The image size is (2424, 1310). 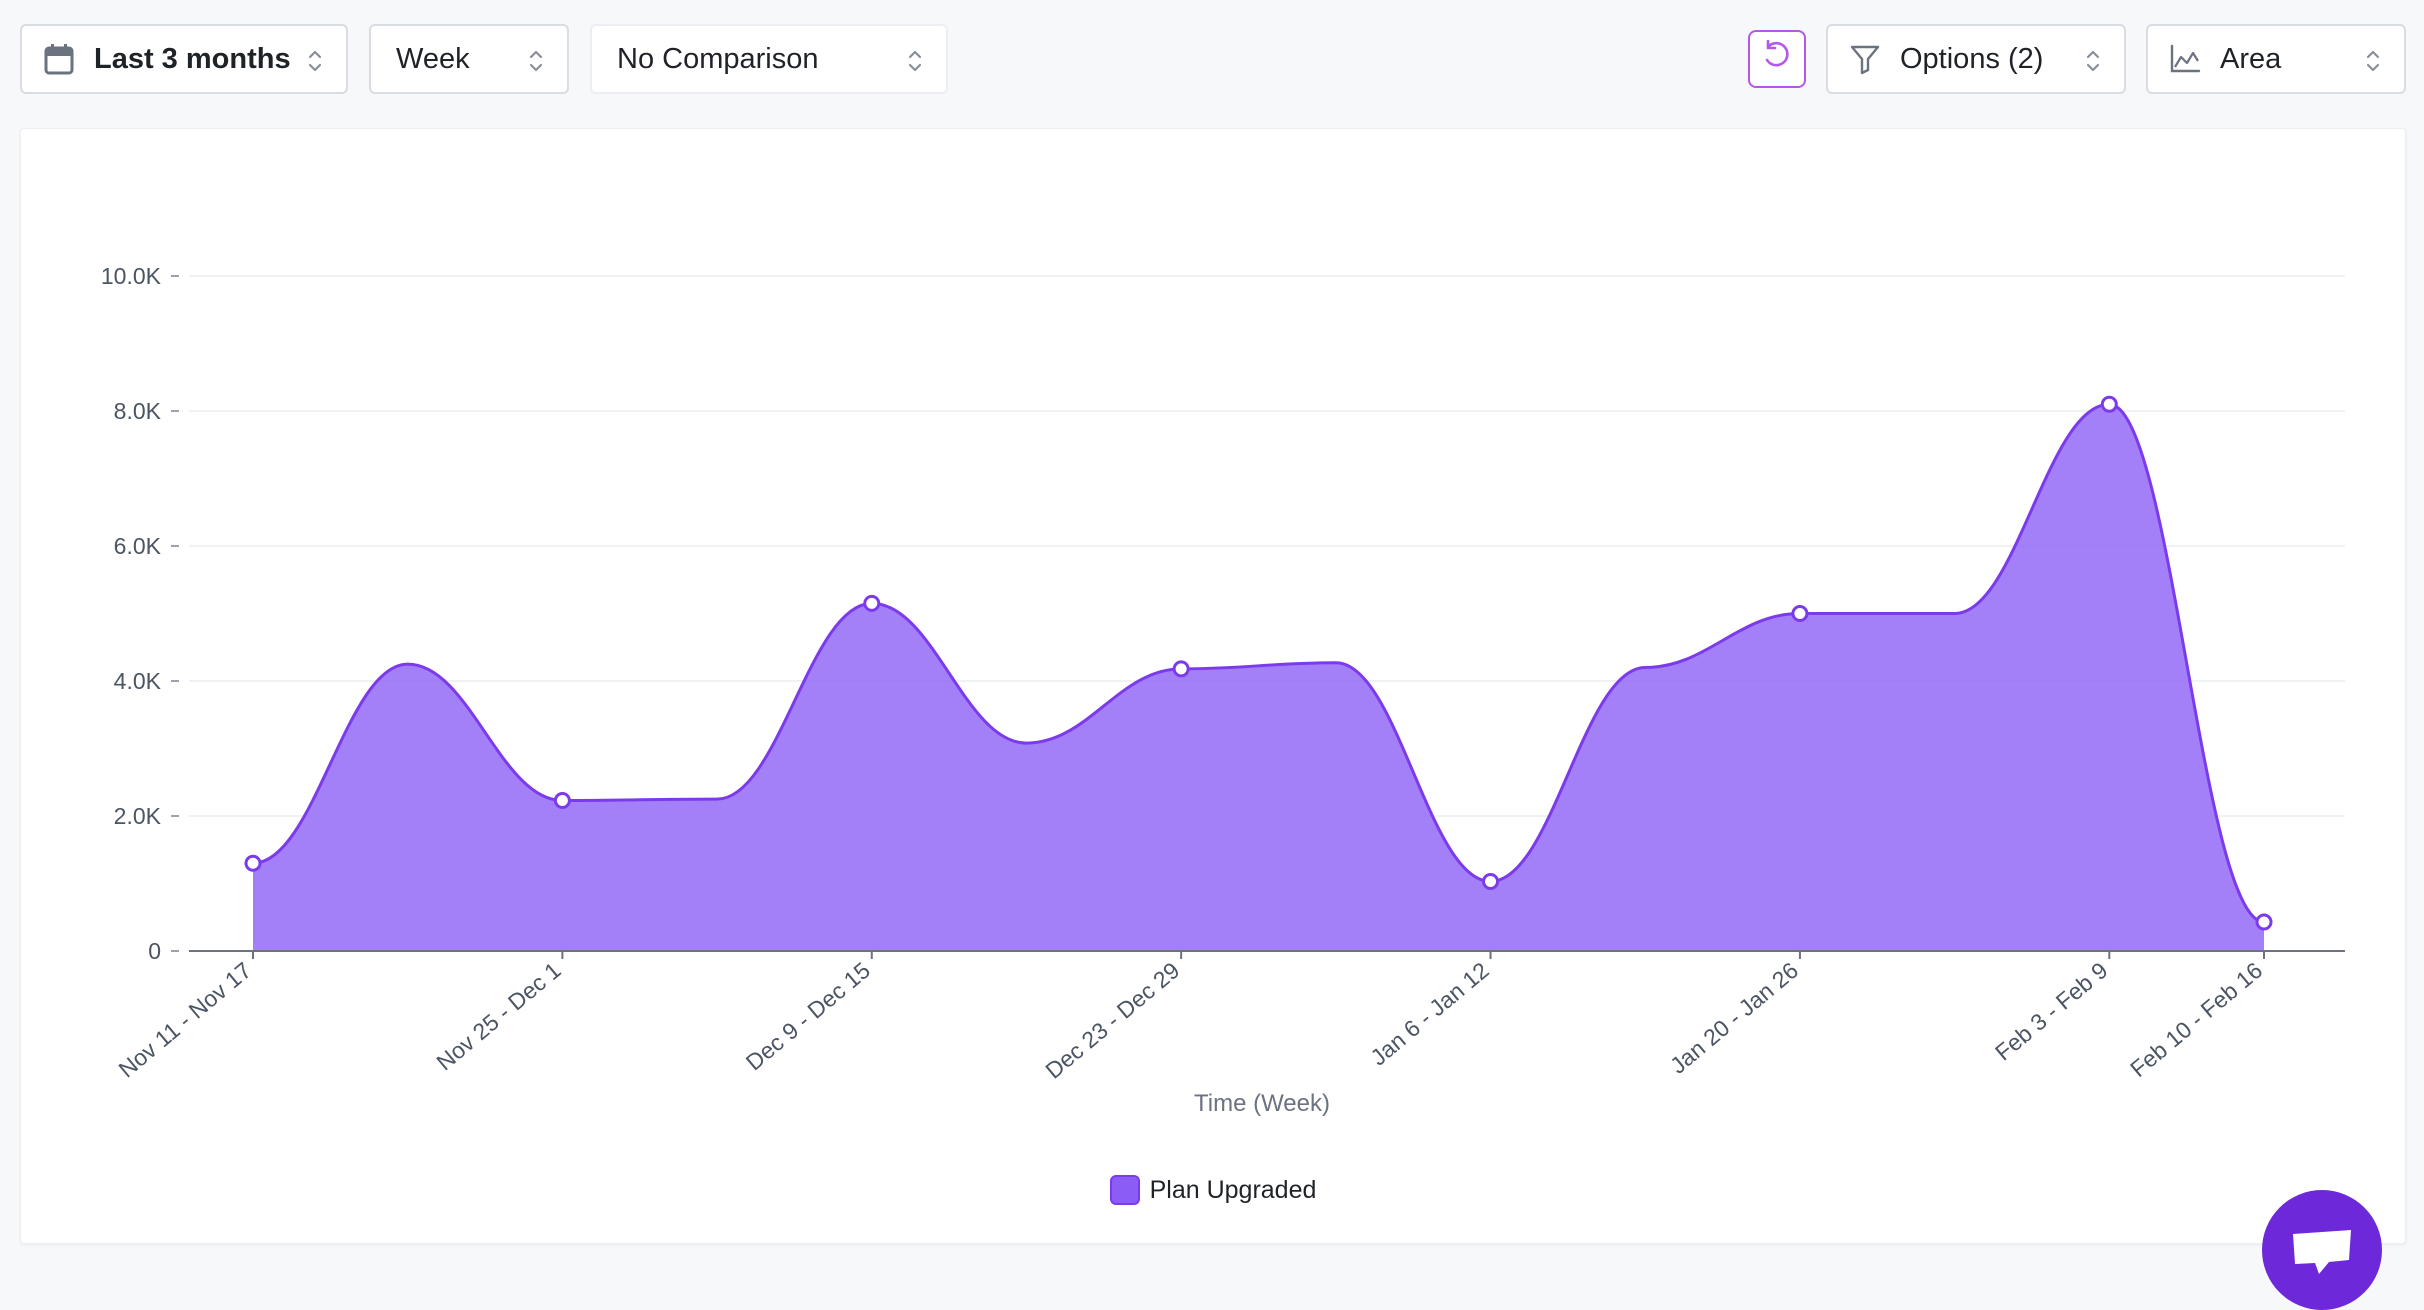 I want to click on x-tick-label: Feb 10 - Feb 16, so click(x=2196, y=1019).